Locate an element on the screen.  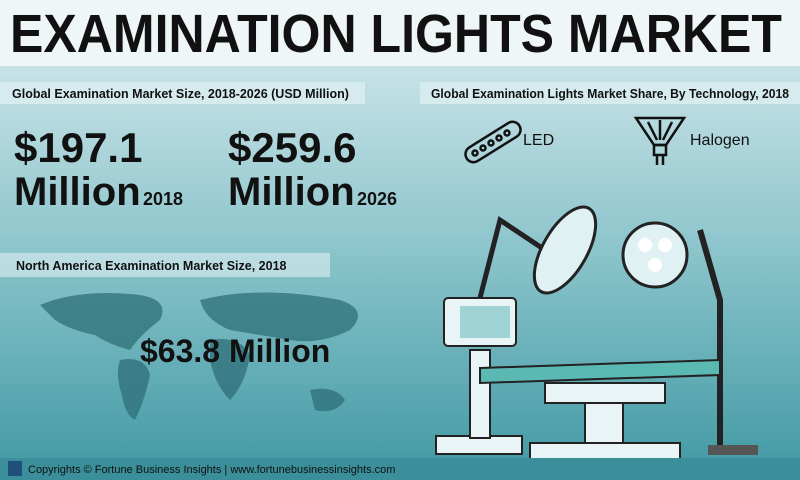
stat-value: $63.8 Million is located at coordinates (235, 351).